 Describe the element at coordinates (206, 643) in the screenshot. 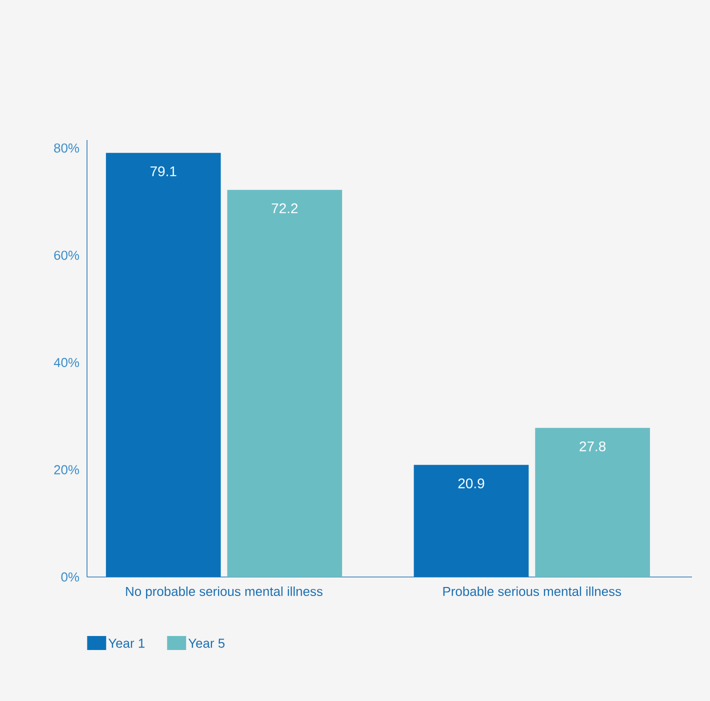

I see `legend-label: Year 5` at that location.